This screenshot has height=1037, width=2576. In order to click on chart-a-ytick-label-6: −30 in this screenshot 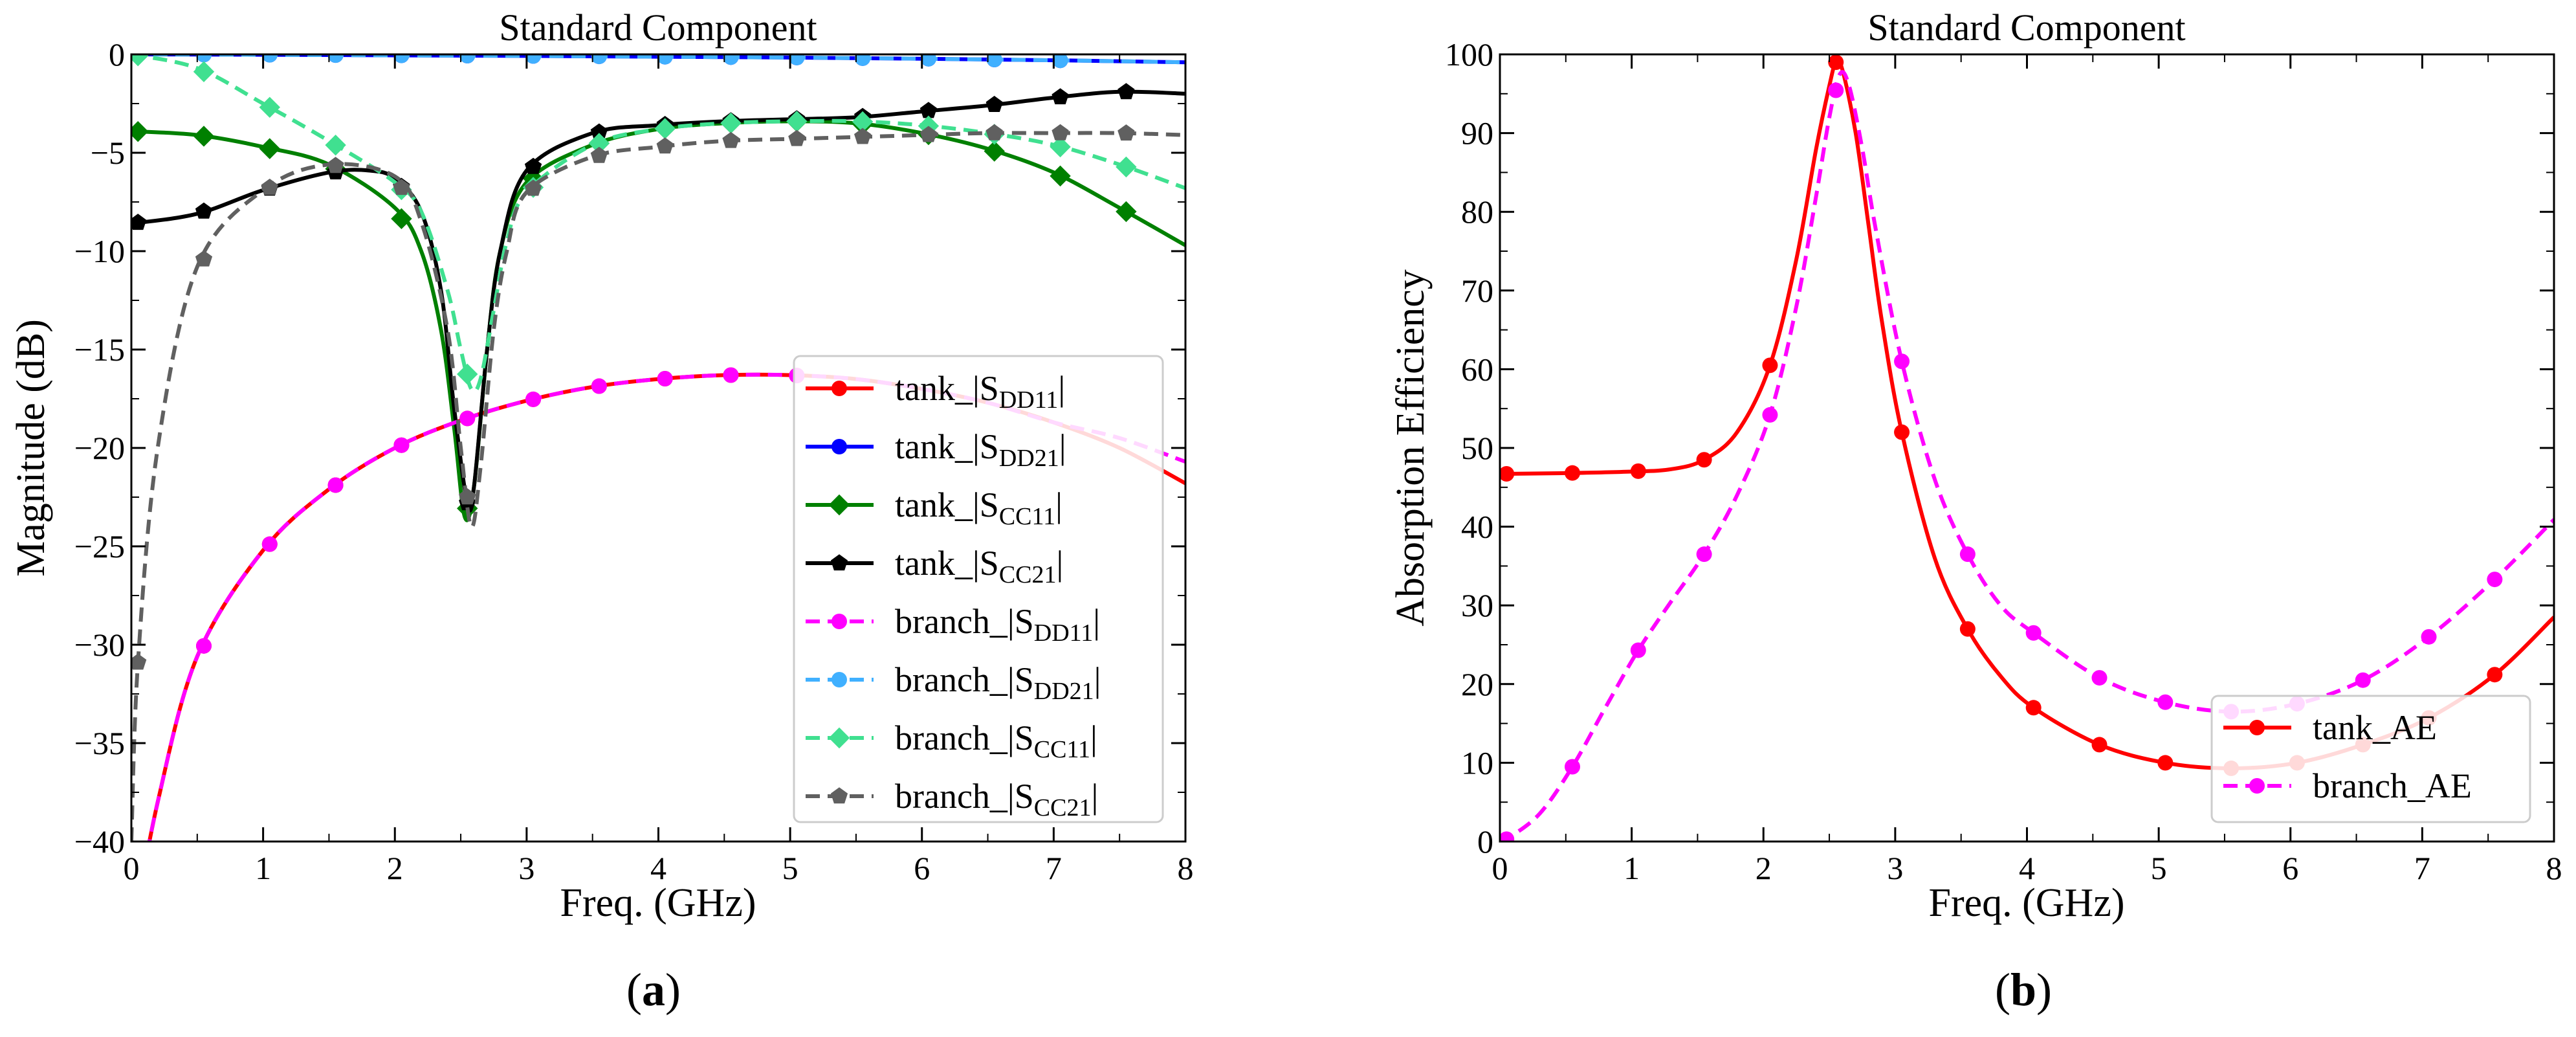, I will do `click(100, 645)`.